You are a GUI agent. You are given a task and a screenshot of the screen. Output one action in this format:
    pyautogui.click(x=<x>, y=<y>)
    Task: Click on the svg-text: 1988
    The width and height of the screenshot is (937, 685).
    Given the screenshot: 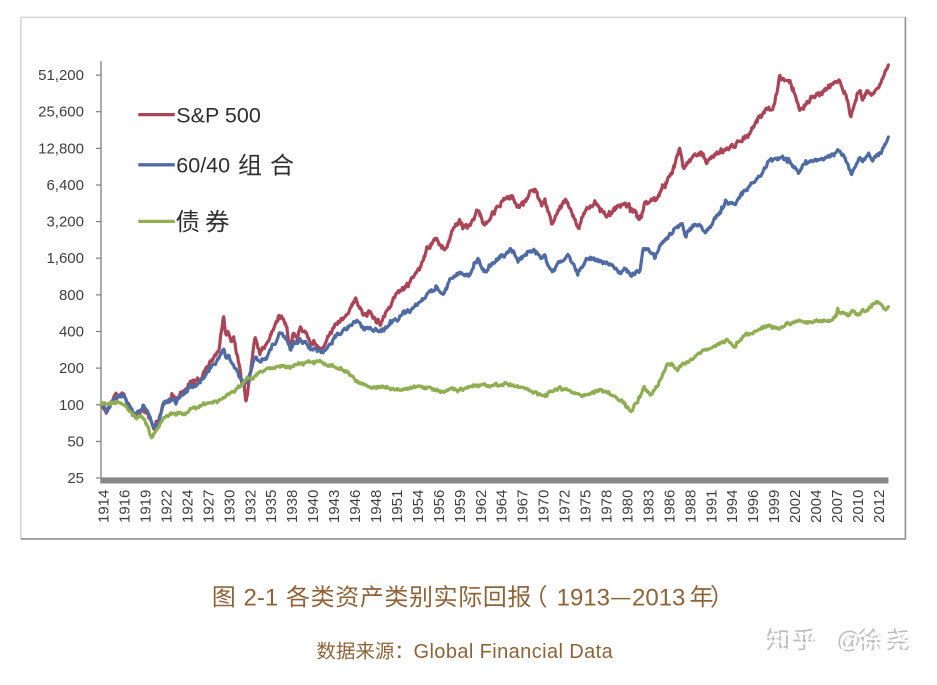 What is the action you would take?
    pyautogui.click(x=690, y=506)
    